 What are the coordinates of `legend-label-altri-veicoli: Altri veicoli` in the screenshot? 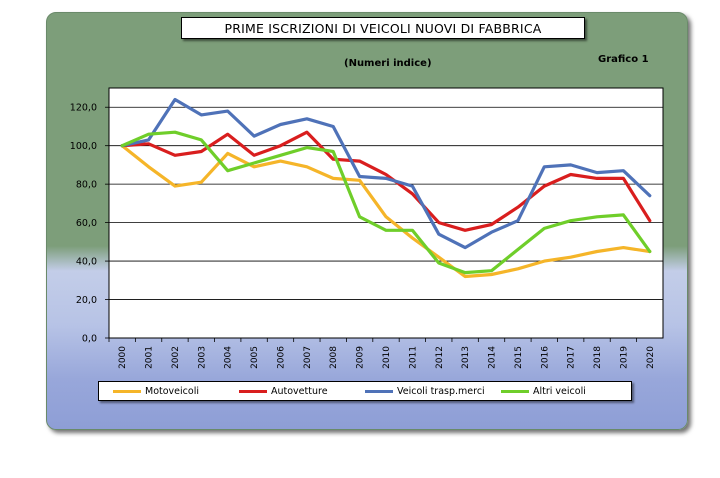 It's located at (559, 391).